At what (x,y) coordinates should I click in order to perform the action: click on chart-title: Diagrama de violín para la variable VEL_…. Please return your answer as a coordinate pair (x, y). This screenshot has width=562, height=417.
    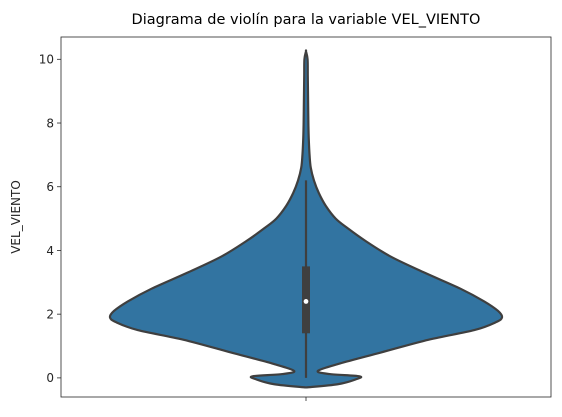
    Looking at the image, I should click on (306, 20).